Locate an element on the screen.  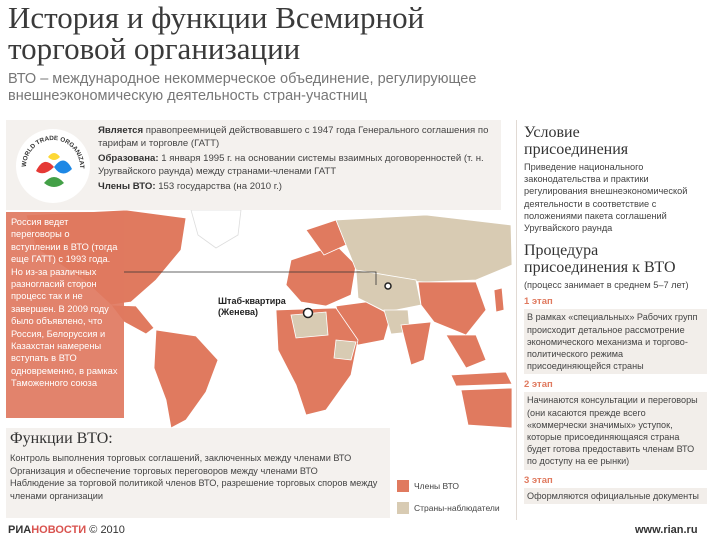
org-members-text: 153 государства (на 2010 г.) is located at coordinates (220, 186).